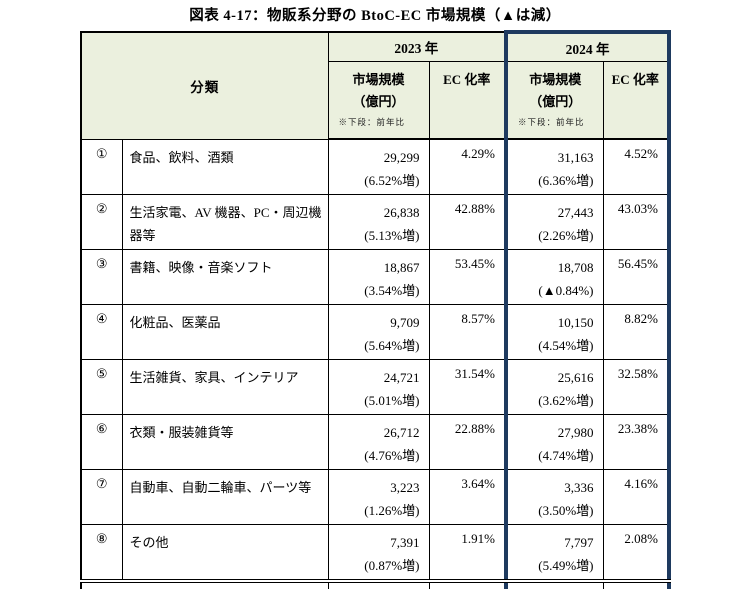 The height and width of the screenshot is (589, 750). Describe the element at coordinates (575, 267) in the screenshot. I see `market-value: 18,708` at that location.